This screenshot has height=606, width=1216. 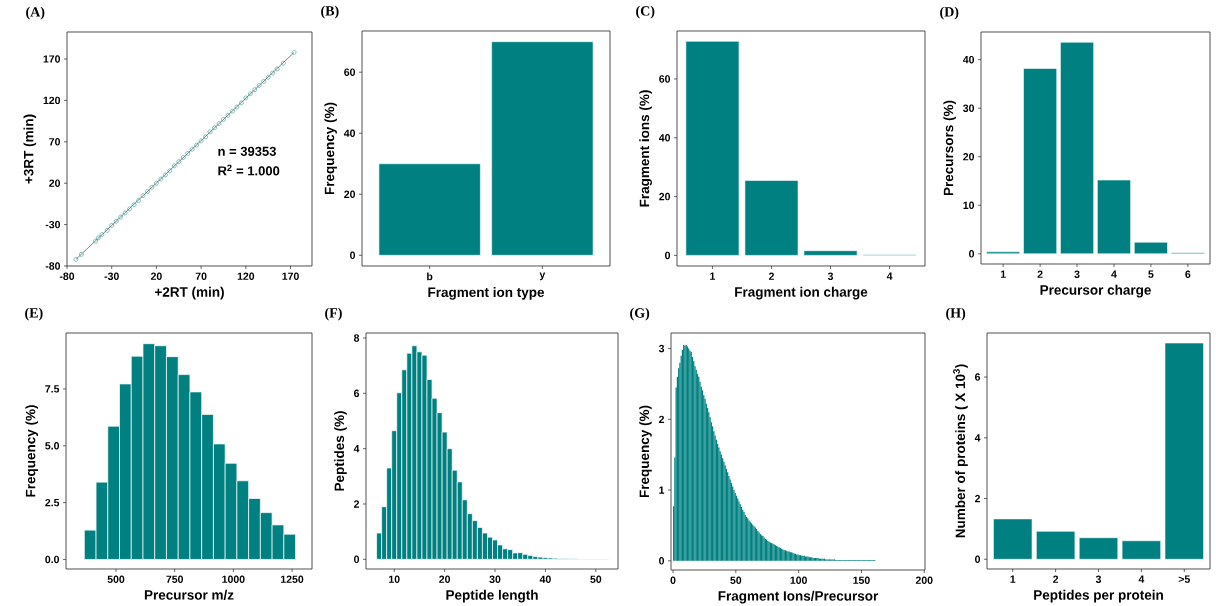 What do you see at coordinates (645, 12) in the screenshot?
I see `chart-title: (C)` at bounding box center [645, 12].